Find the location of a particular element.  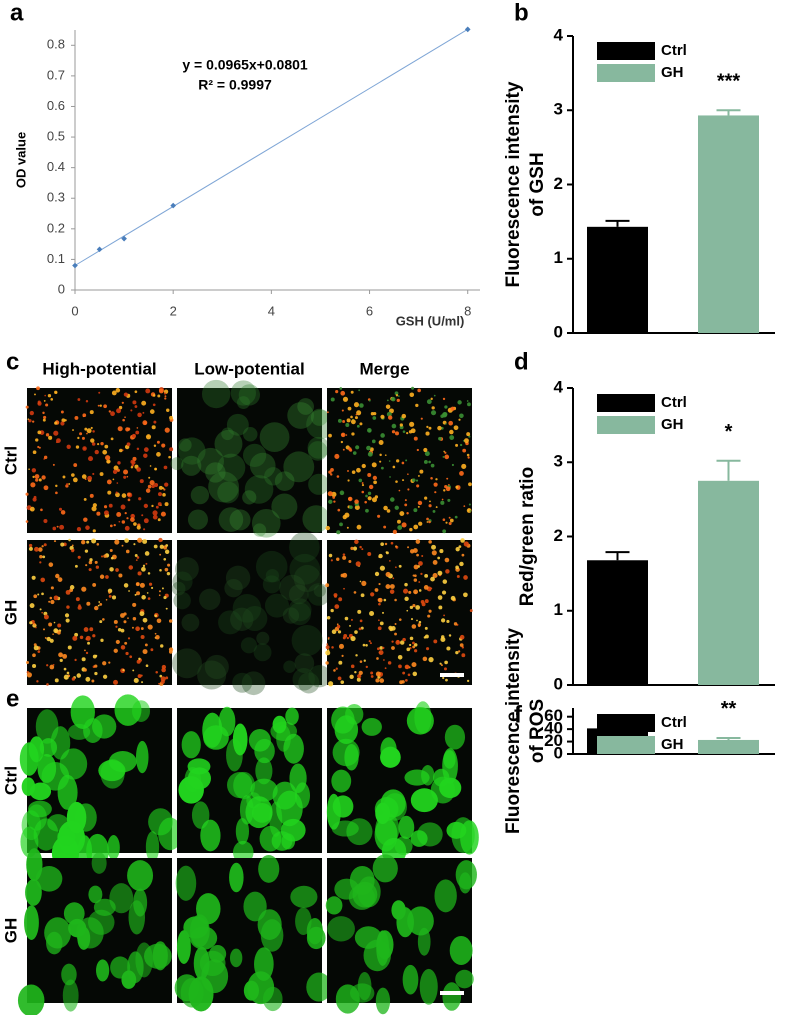

row-label: GH is located at coordinates (10, 613).